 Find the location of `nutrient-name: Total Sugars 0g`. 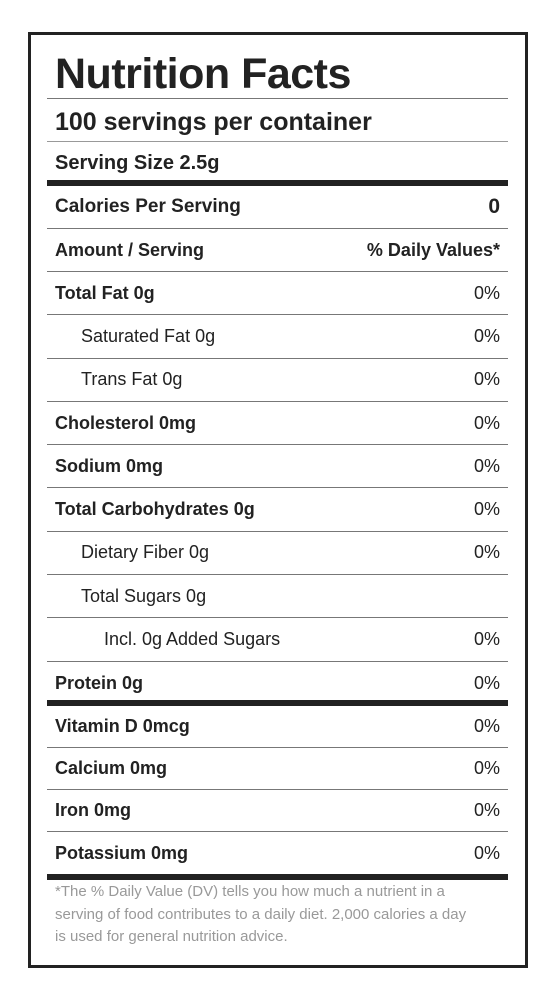

nutrient-name: Total Sugars 0g is located at coordinates (144, 595).